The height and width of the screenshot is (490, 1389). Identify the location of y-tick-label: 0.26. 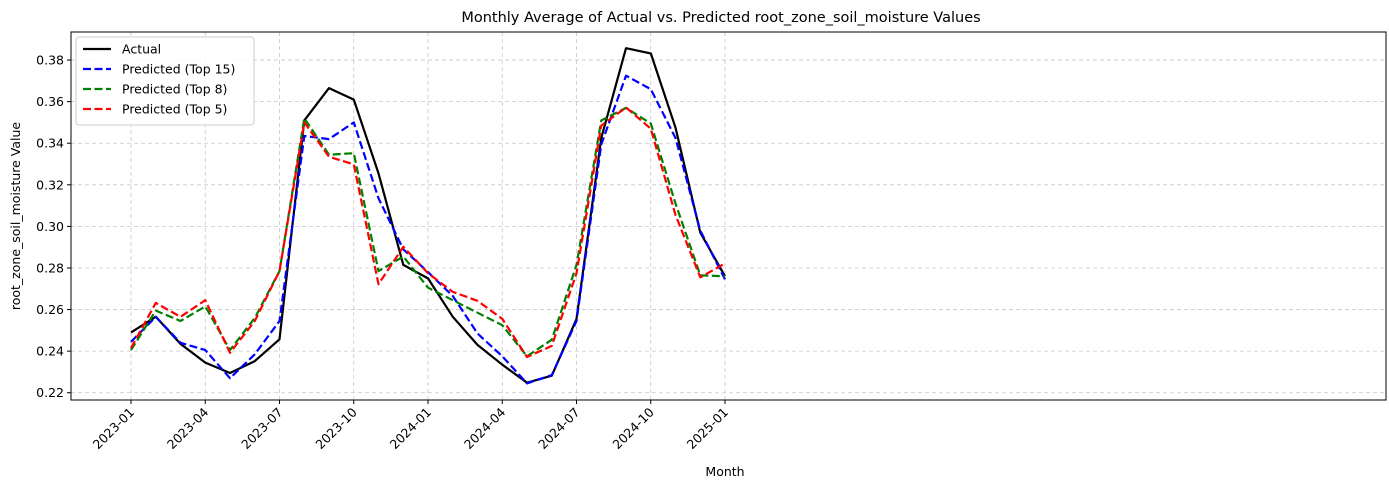
(50, 309).